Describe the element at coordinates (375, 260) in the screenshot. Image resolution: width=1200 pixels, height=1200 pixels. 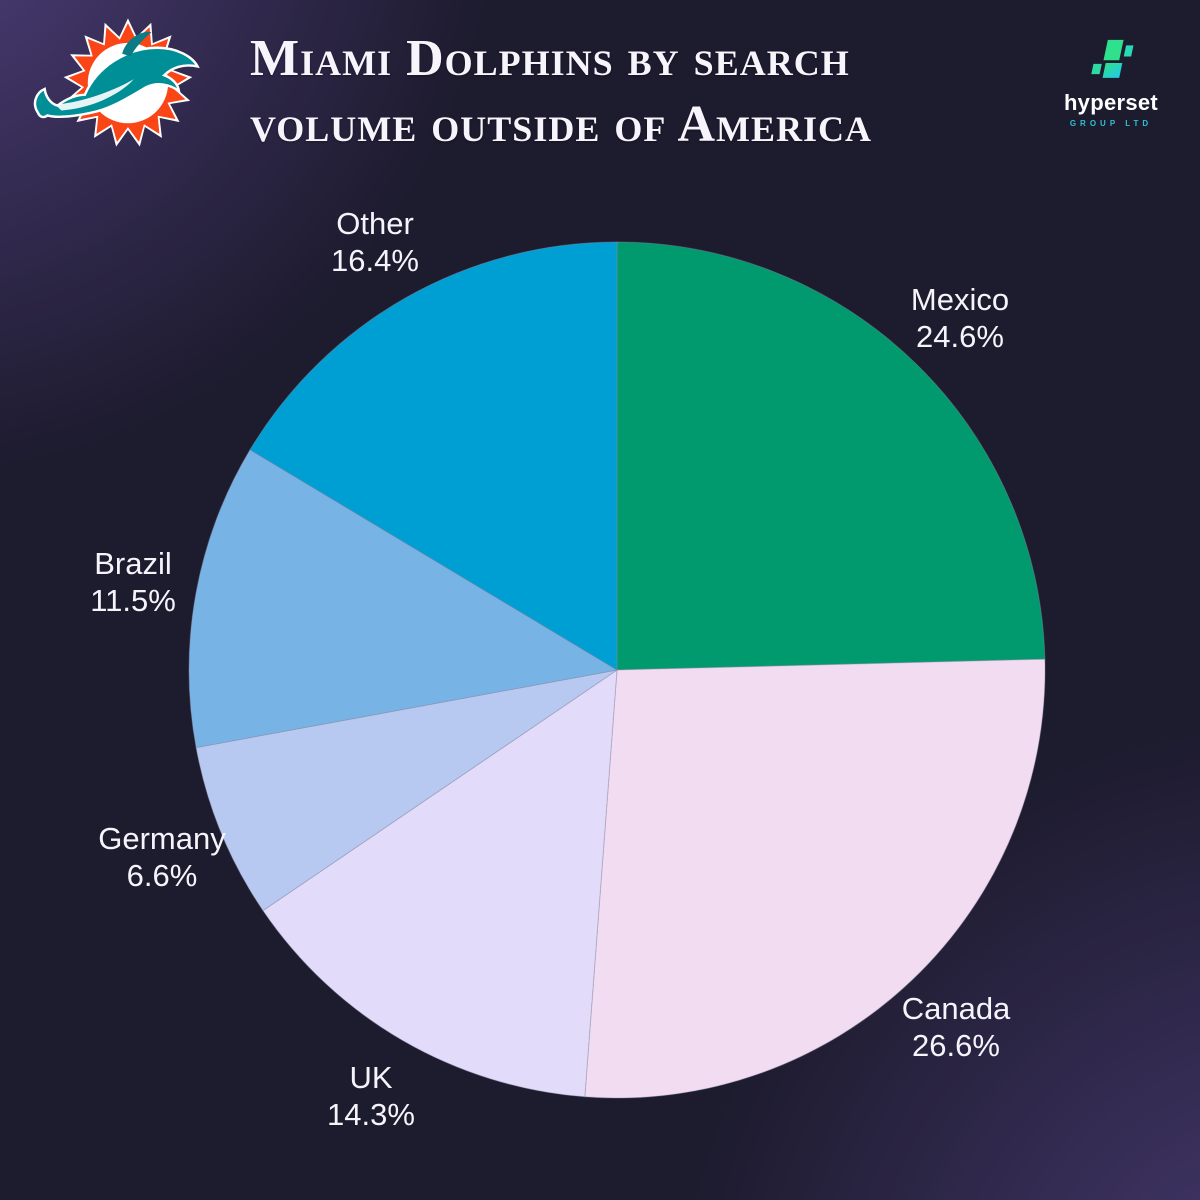
I see `pie-label-percent: 16.4%` at that location.